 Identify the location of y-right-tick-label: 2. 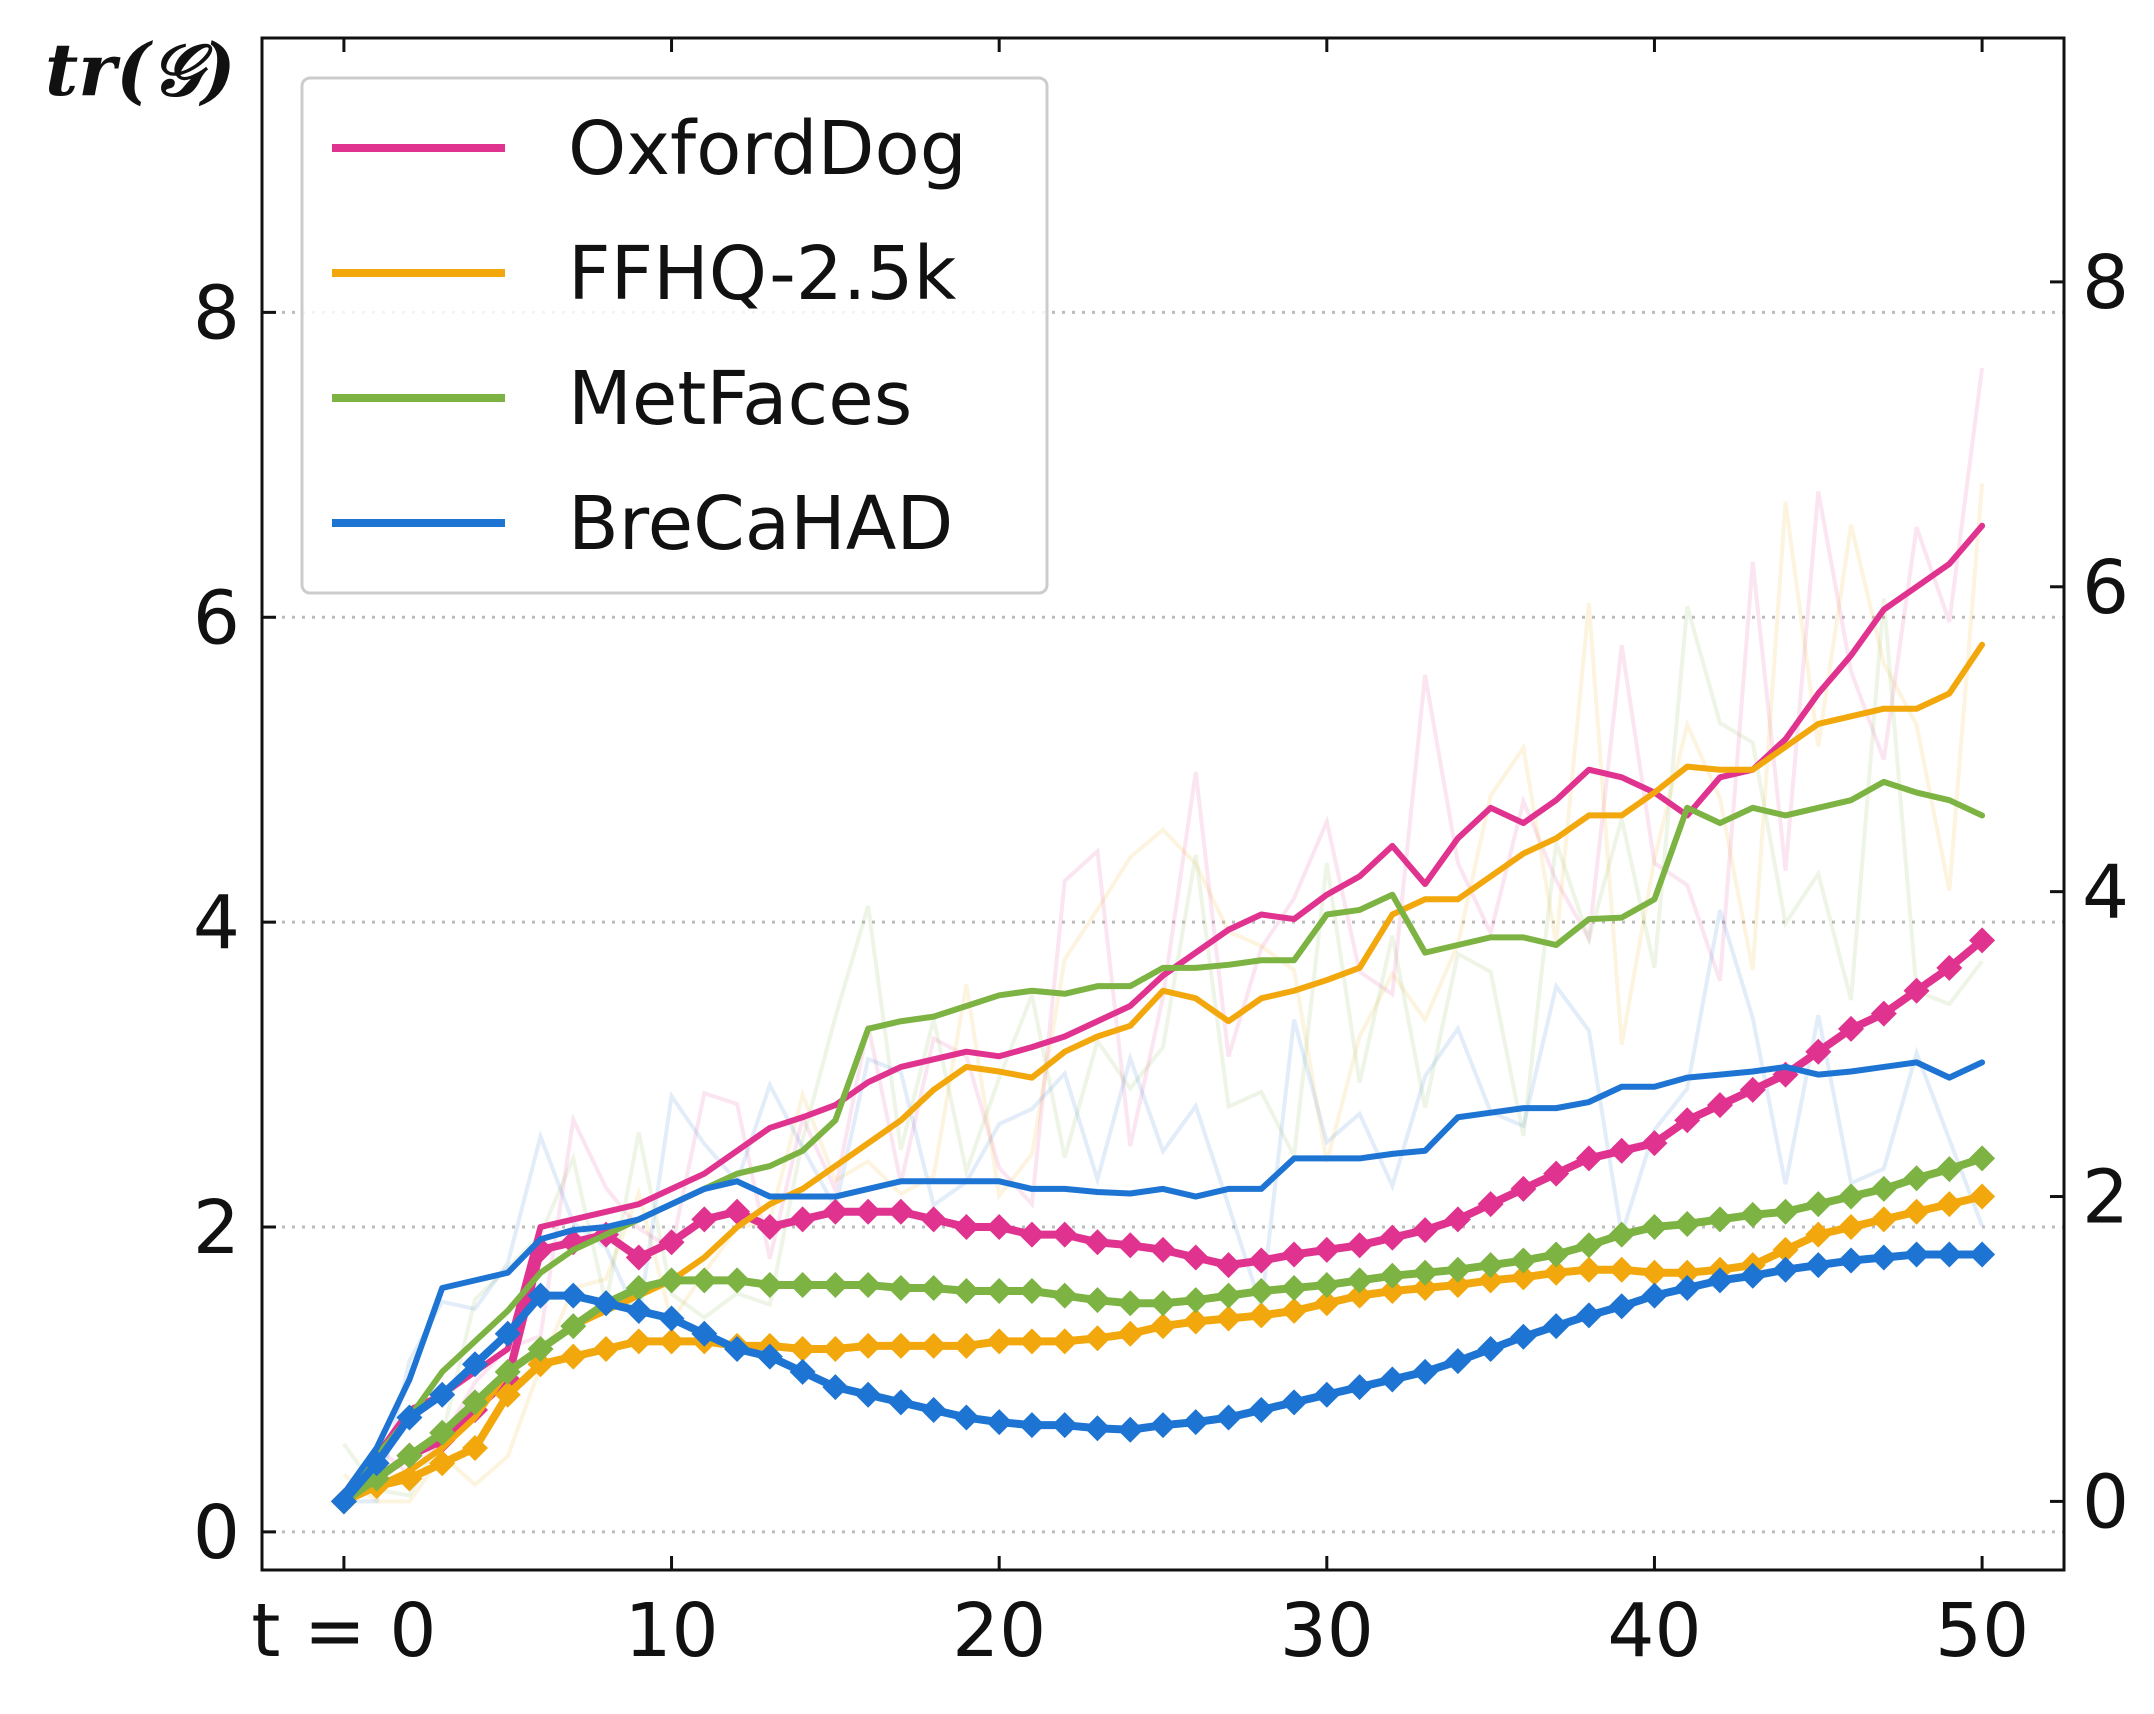
(2105, 1198).